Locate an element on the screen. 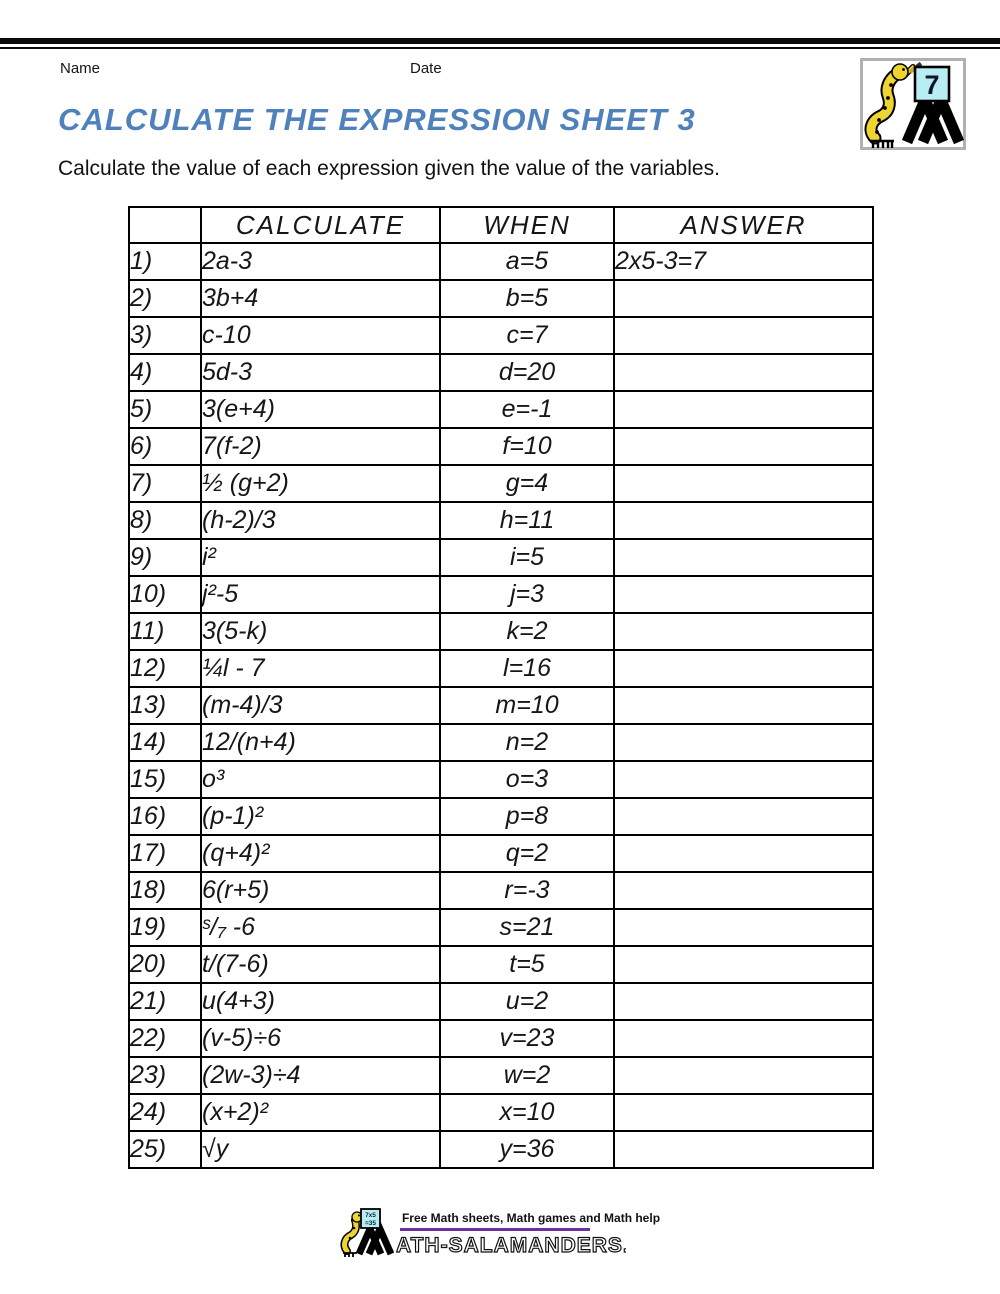  row-number: 22) is located at coordinates (165, 1038).